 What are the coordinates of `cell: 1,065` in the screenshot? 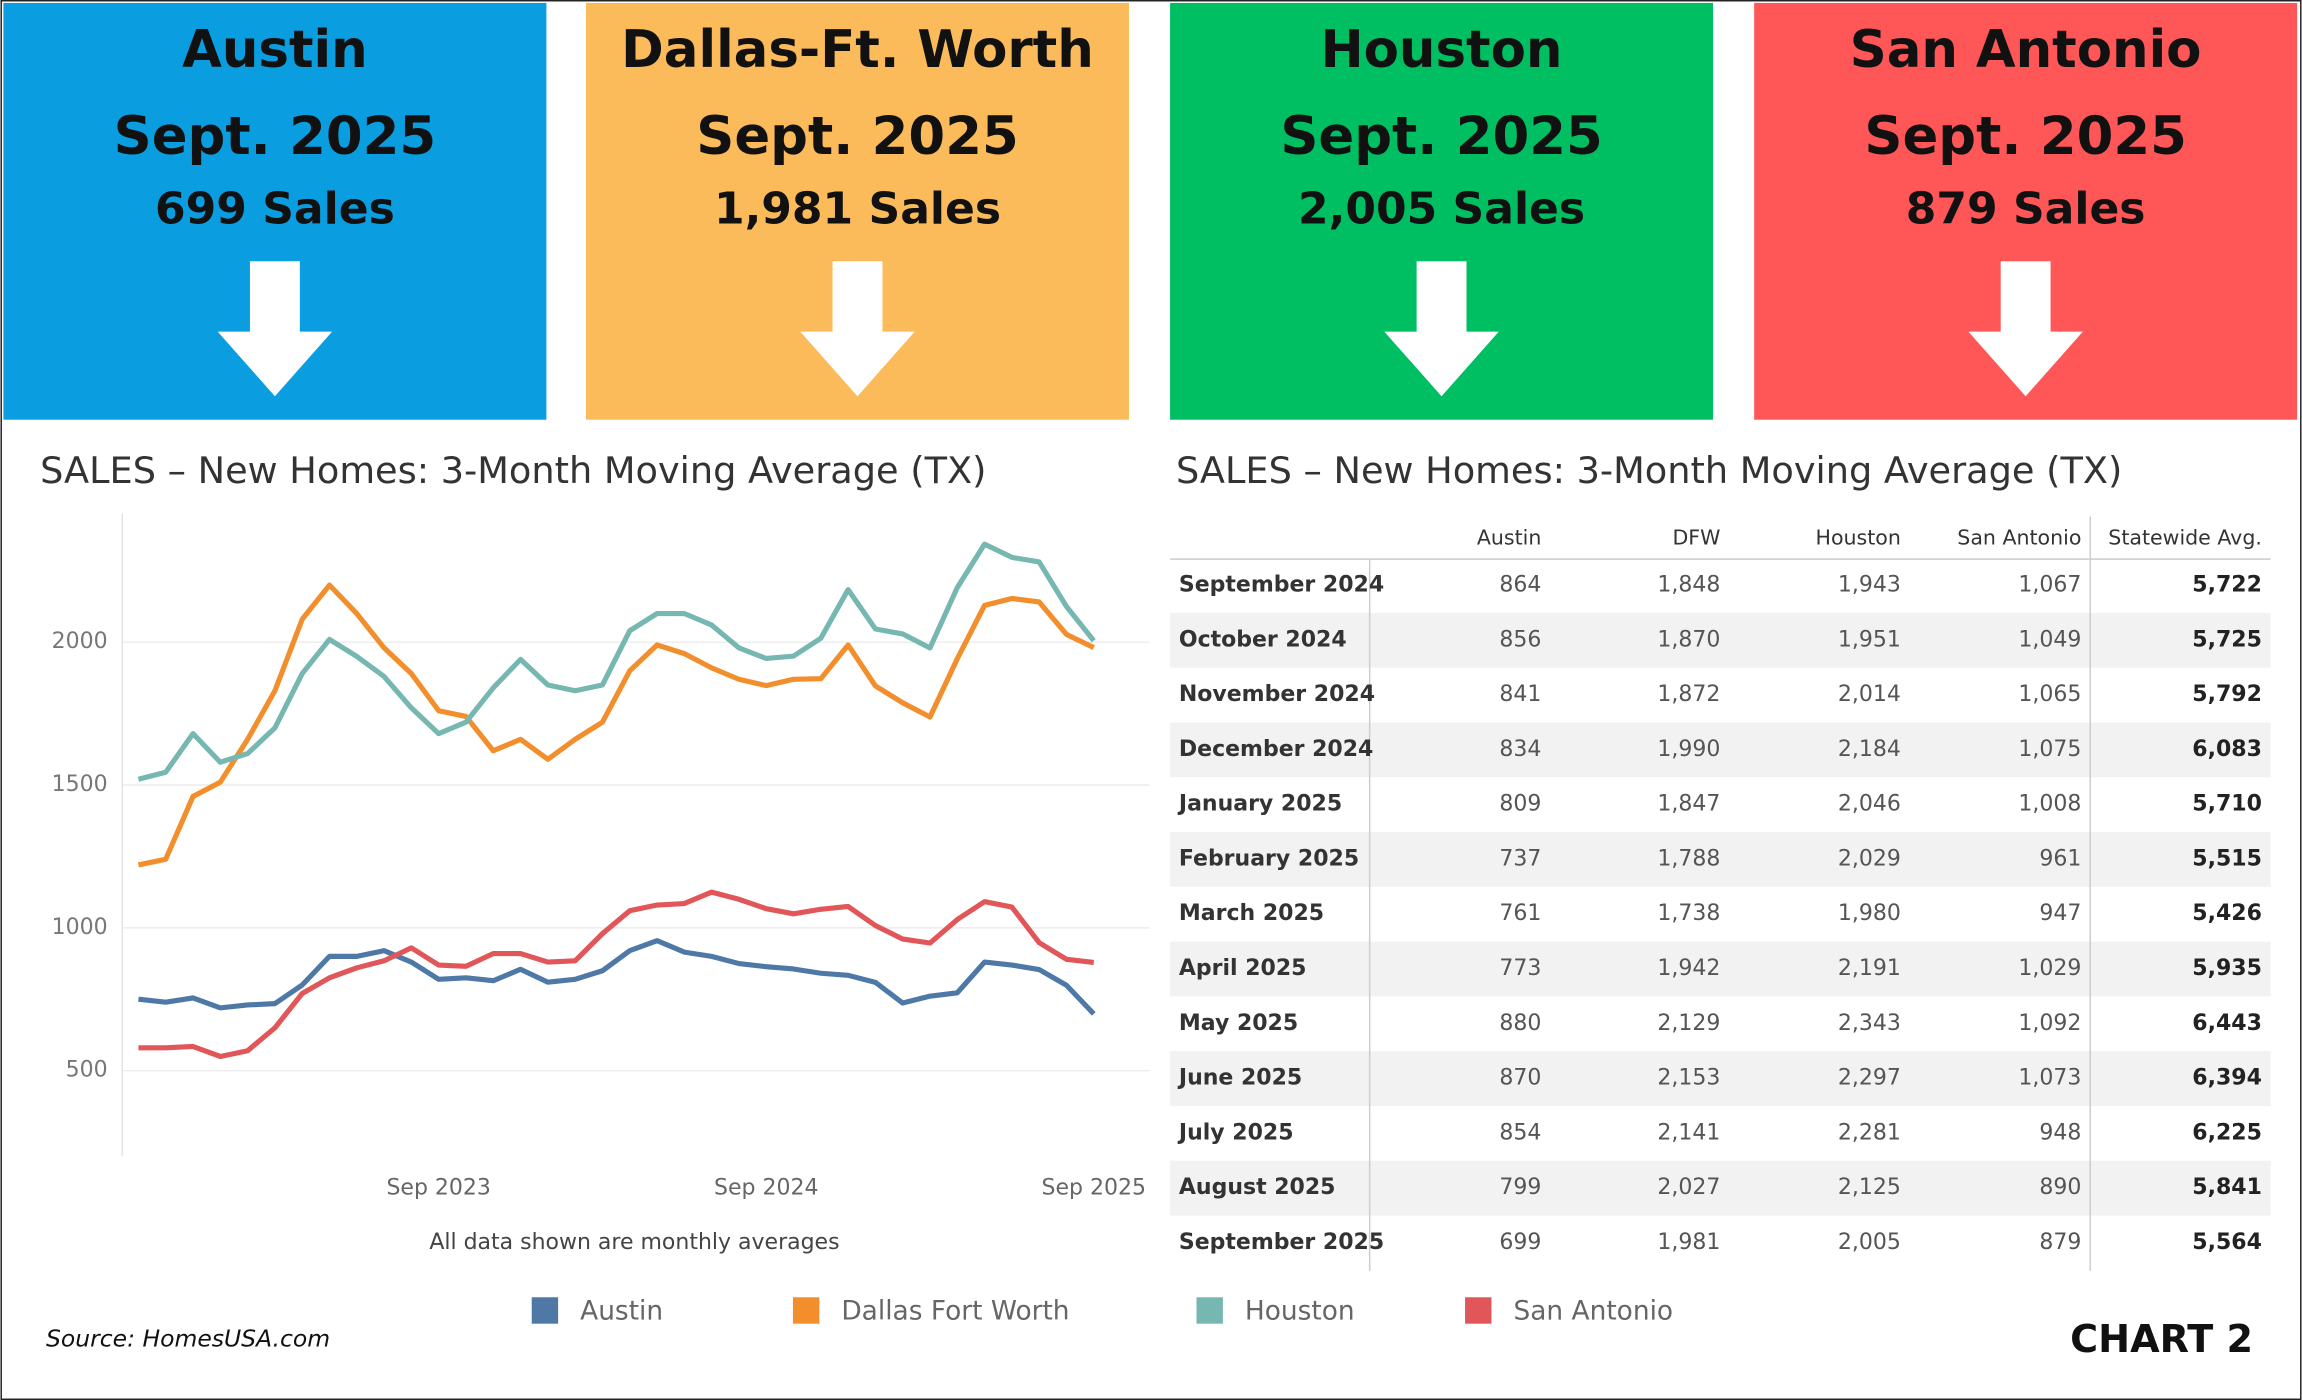 It's located at (2049, 694).